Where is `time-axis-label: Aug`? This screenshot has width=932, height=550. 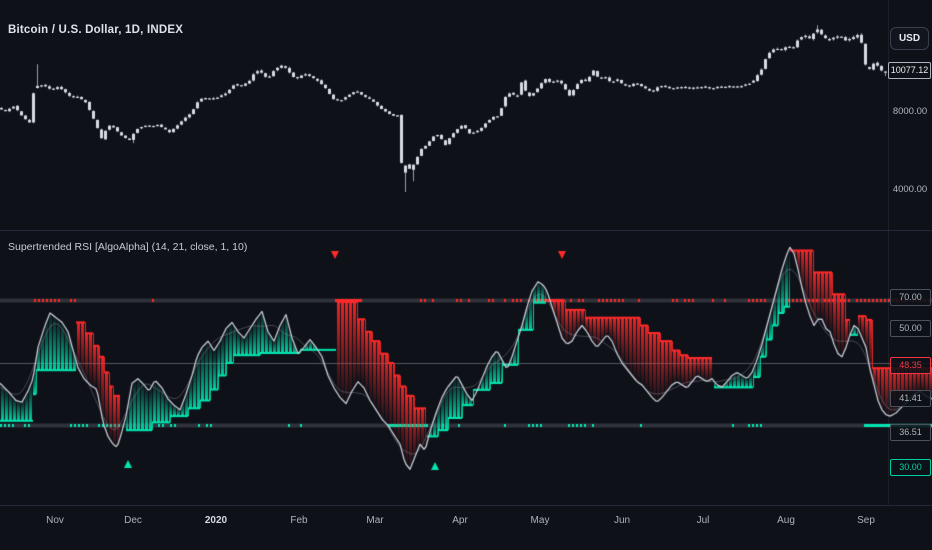
time-axis-label: Aug is located at coordinates (786, 520).